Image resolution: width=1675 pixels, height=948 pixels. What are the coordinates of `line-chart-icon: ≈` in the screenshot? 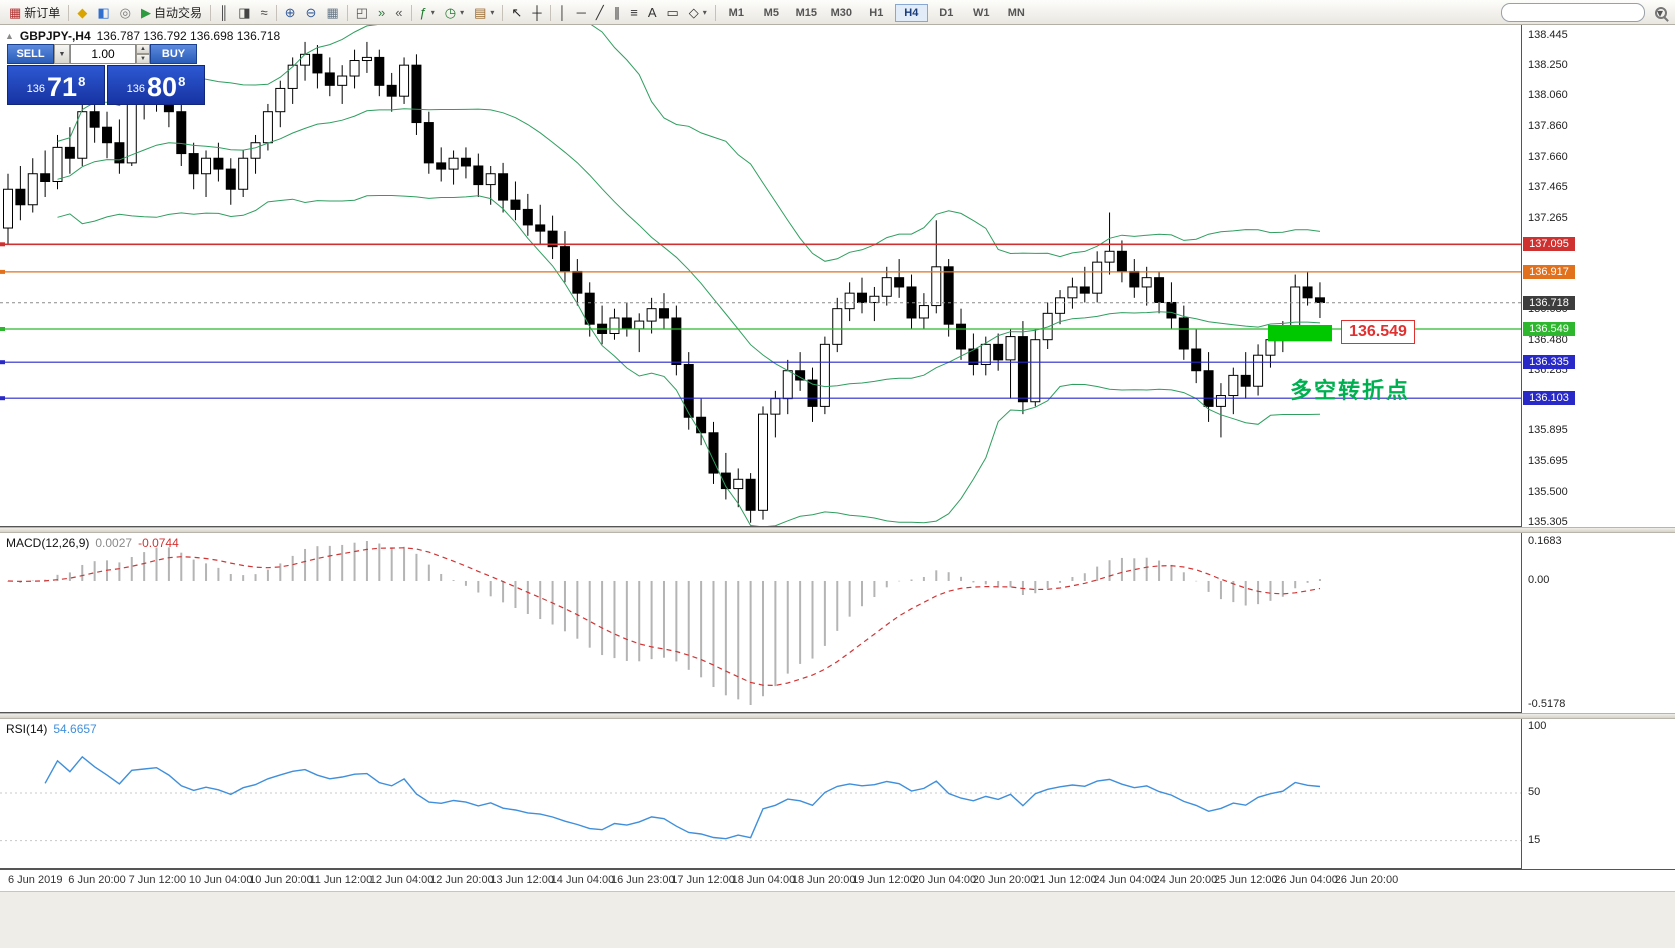 It's located at (264, 12).